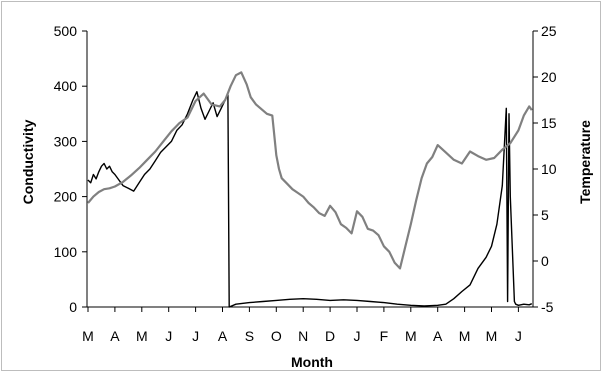 The image size is (604, 374). What do you see at coordinates (66, 31) in the screenshot?
I see `y-left-tick-label: 500` at bounding box center [66, 31].